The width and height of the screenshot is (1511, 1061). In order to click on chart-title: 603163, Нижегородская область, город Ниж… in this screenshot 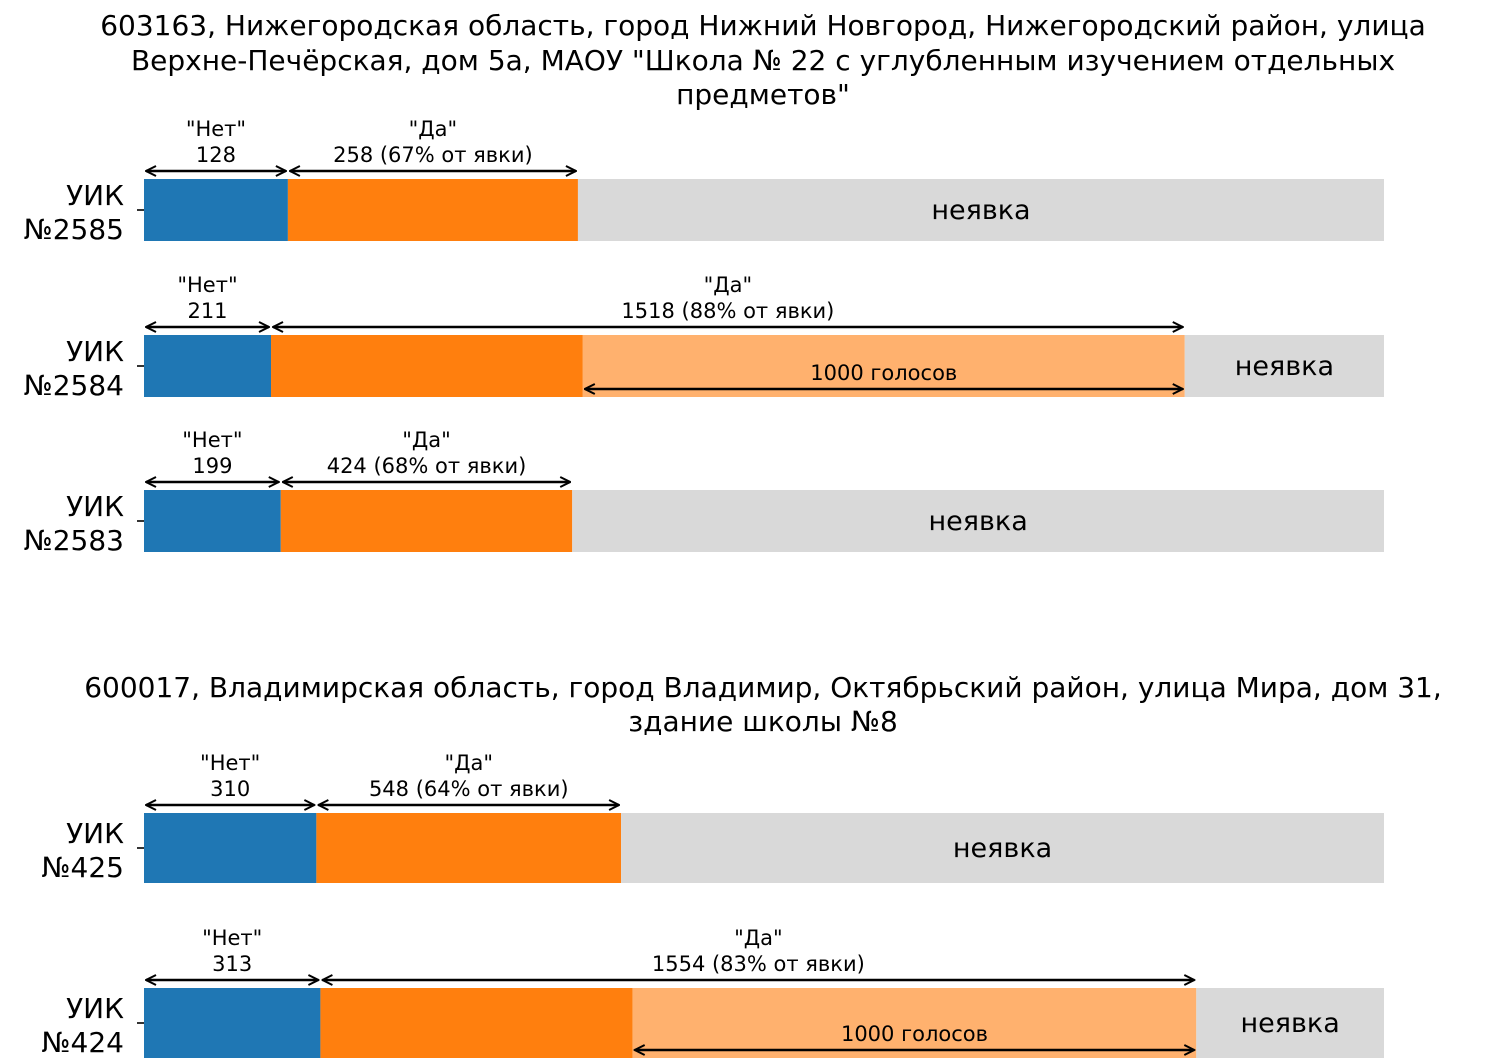, I will do `click(763, 25)`.